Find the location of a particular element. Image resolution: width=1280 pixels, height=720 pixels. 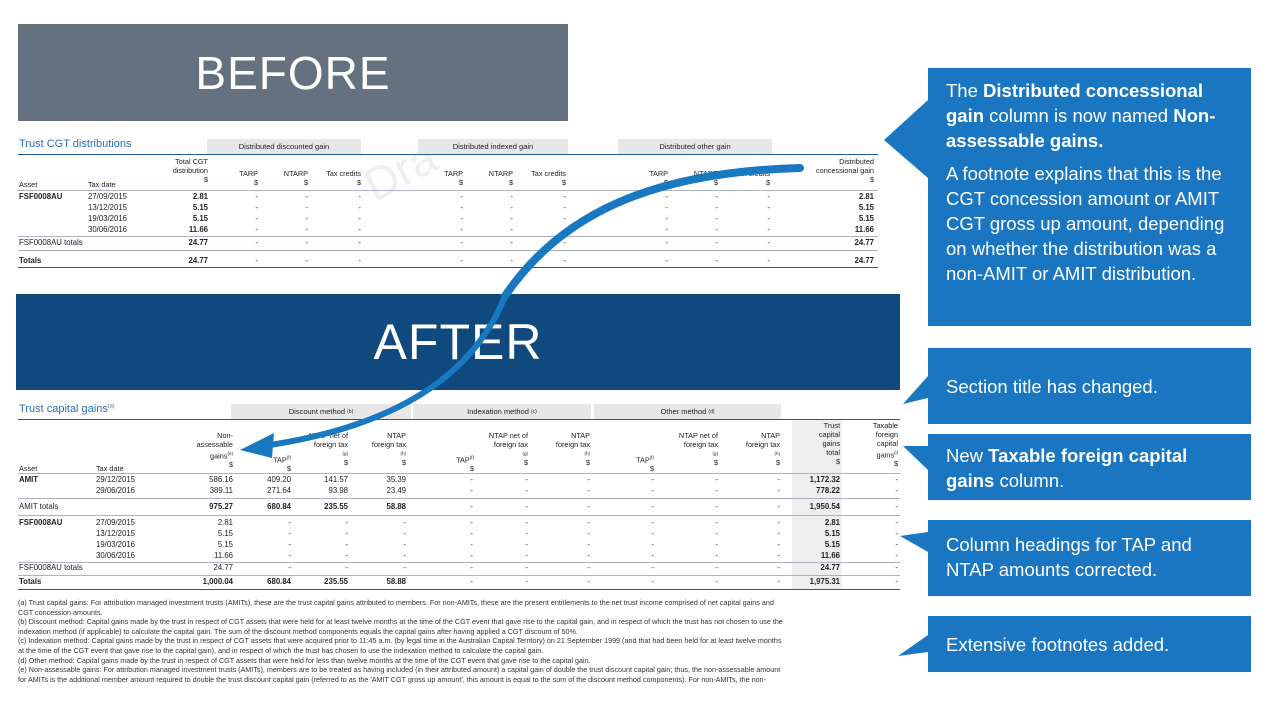

after-row-trust-total: 11.66 is located at coordinates (830, 555).